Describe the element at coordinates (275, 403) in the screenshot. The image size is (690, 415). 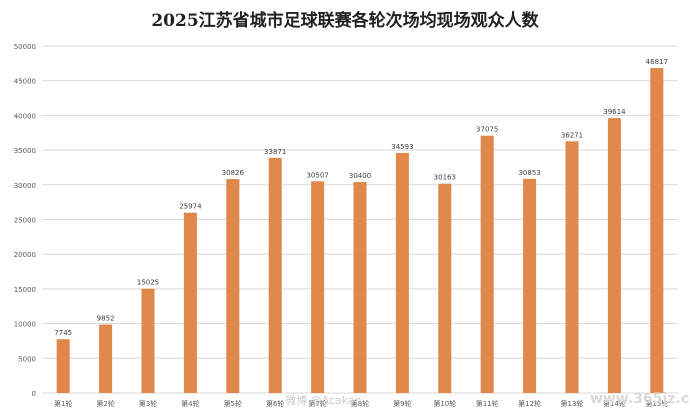
I see `x-tick-label: 第6轮` at that location.